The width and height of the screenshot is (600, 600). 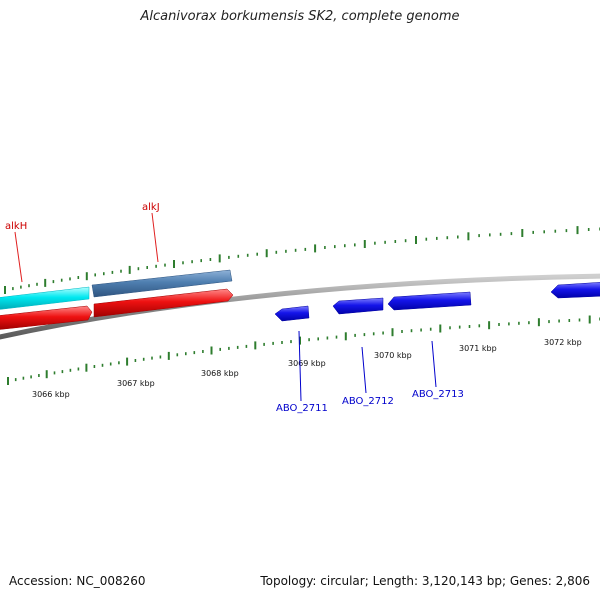 What do you see at coordinates (307, 363) in the screenshot?
I see `scale-label-3069: 3069 kbp` at bounding box center [307, 363].